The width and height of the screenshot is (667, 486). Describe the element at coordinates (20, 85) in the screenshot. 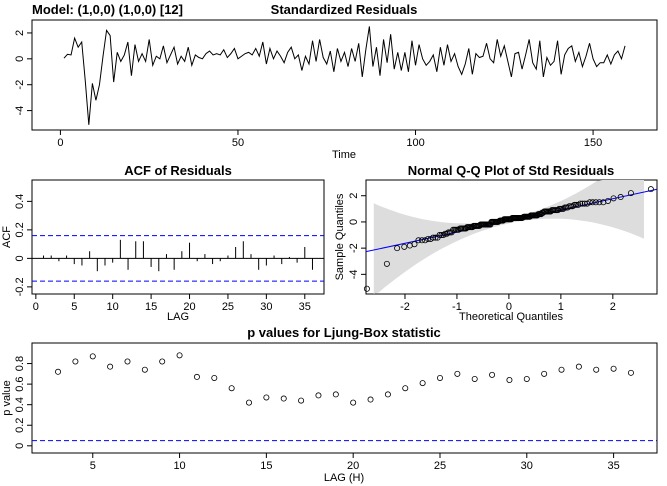

I see `std-resid-y-tick-label: -2` at that location.